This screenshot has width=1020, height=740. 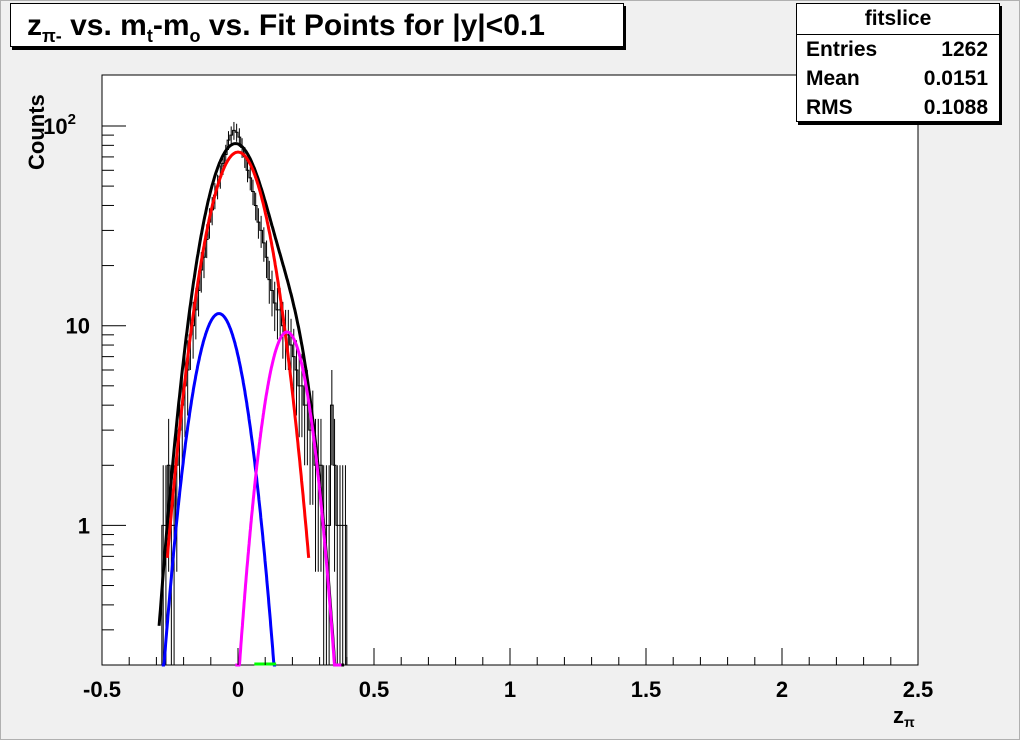 I want to click on y-tick-label: 10, so click(x=78, y=326).